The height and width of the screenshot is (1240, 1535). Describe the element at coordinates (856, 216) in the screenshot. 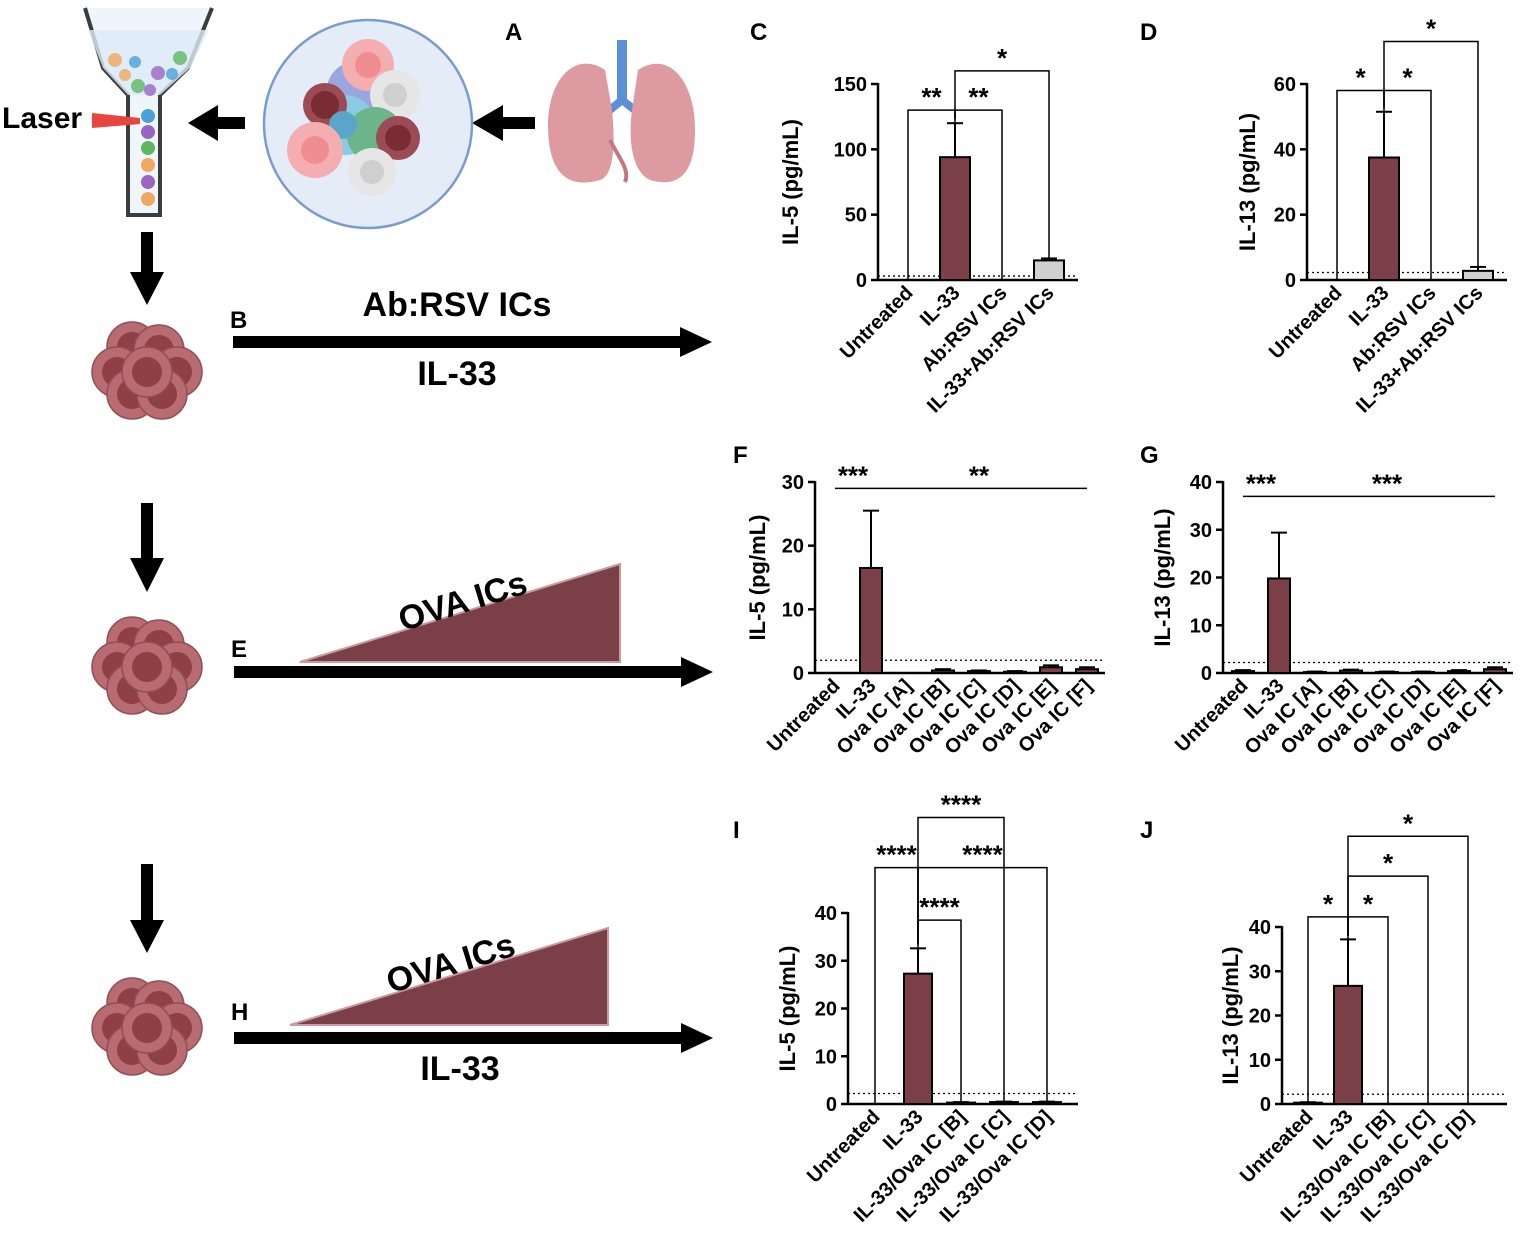

I see `y-tick-label: 50` at that location.